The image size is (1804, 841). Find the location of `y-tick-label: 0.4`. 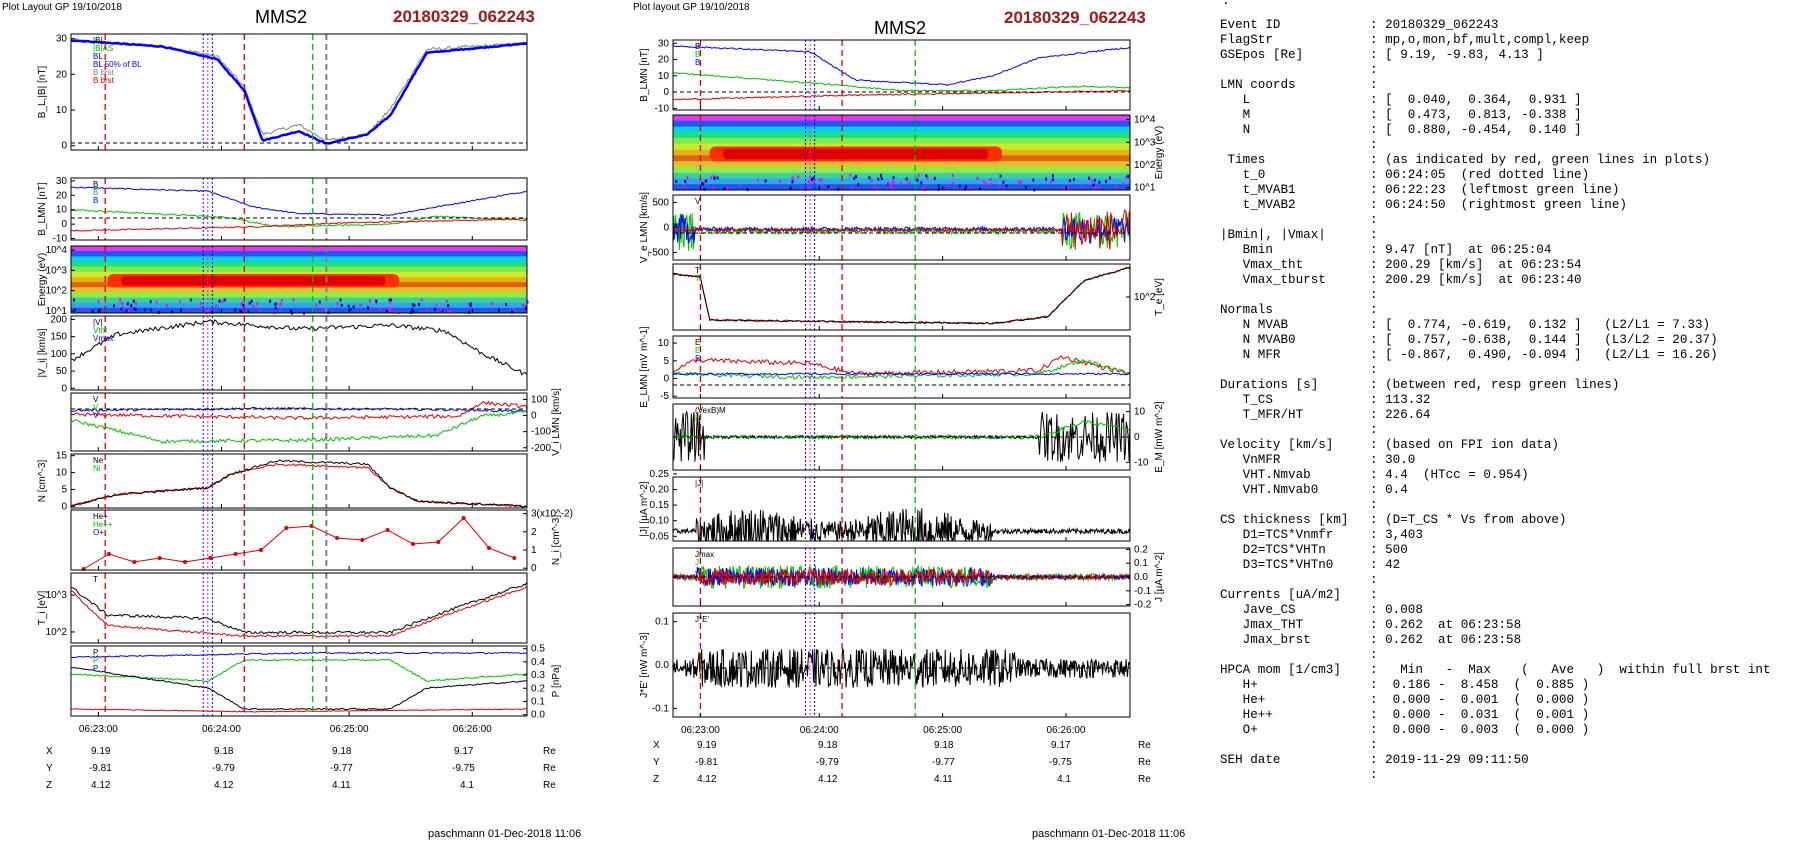

y-tick-label: 0.4 is located at coordinates (538, 662).